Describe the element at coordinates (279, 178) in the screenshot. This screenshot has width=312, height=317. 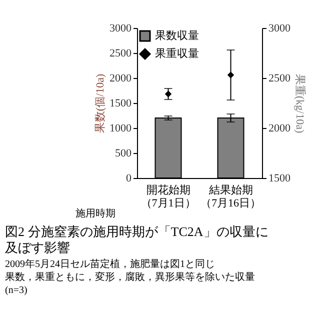
I see `y2-tick-label: 1500` at that location.